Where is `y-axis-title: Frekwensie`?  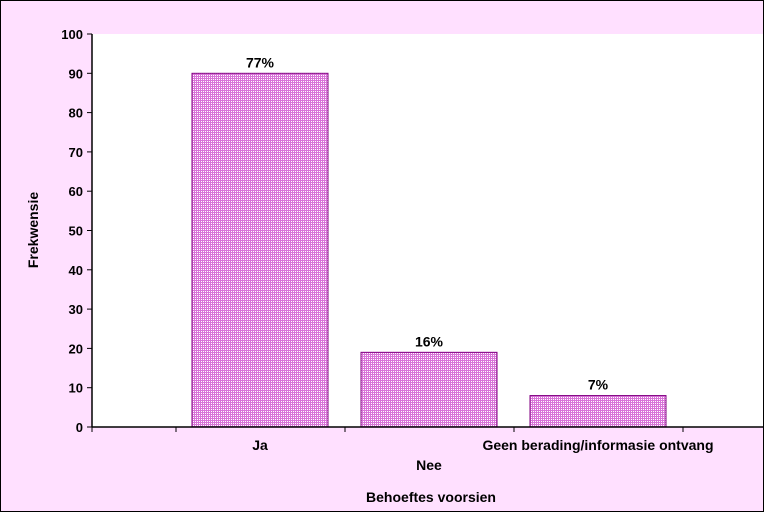
y-axis-title: Frekwensie is located at coordinates (33, 230).